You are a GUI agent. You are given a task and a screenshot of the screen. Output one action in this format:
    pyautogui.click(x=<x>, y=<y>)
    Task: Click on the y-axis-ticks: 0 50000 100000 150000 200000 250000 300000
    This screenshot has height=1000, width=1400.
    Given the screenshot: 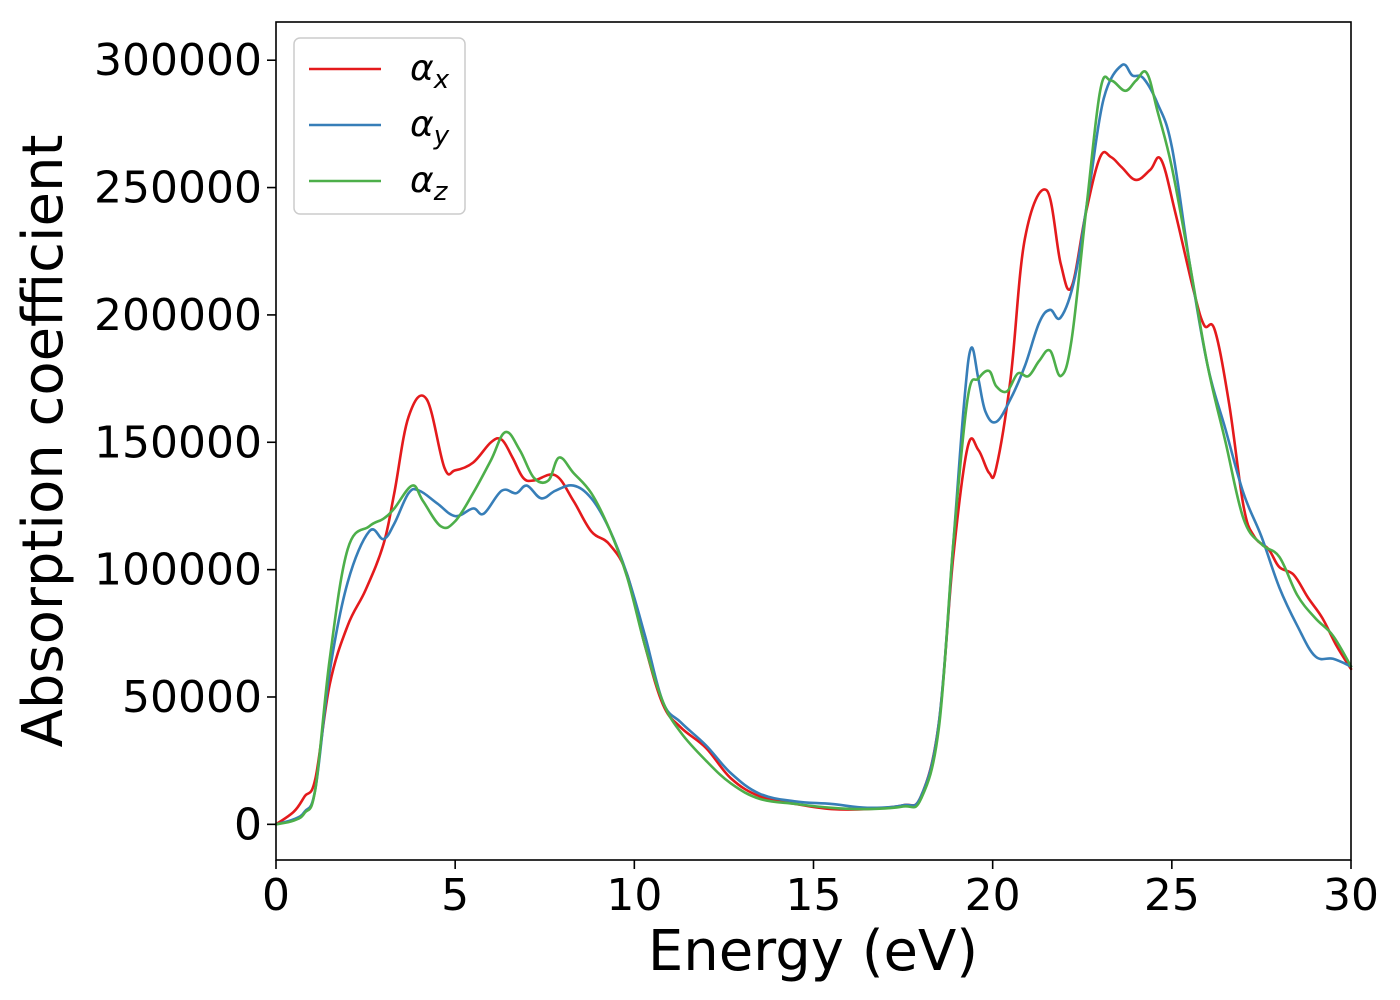 What is the action you would take?
    pyautogui.click(x=185, y=442)
    